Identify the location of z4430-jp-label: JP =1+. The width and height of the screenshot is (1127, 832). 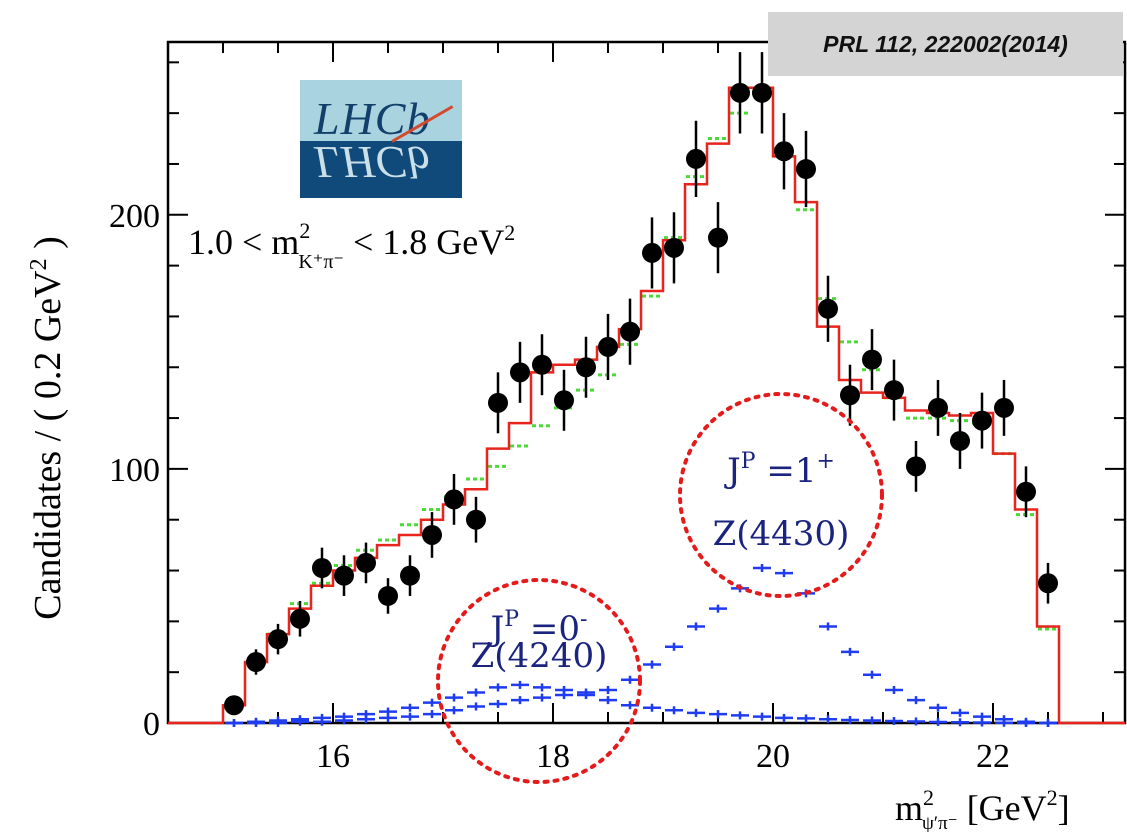
(779, 470).